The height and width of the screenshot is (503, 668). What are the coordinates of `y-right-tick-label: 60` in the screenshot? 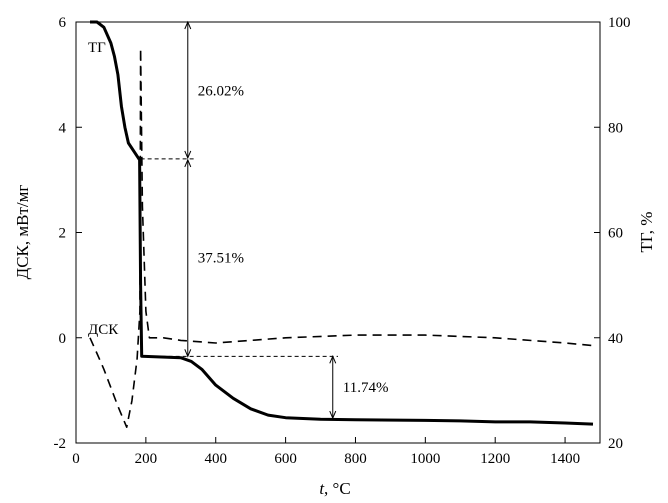 It's located at (615, 234).